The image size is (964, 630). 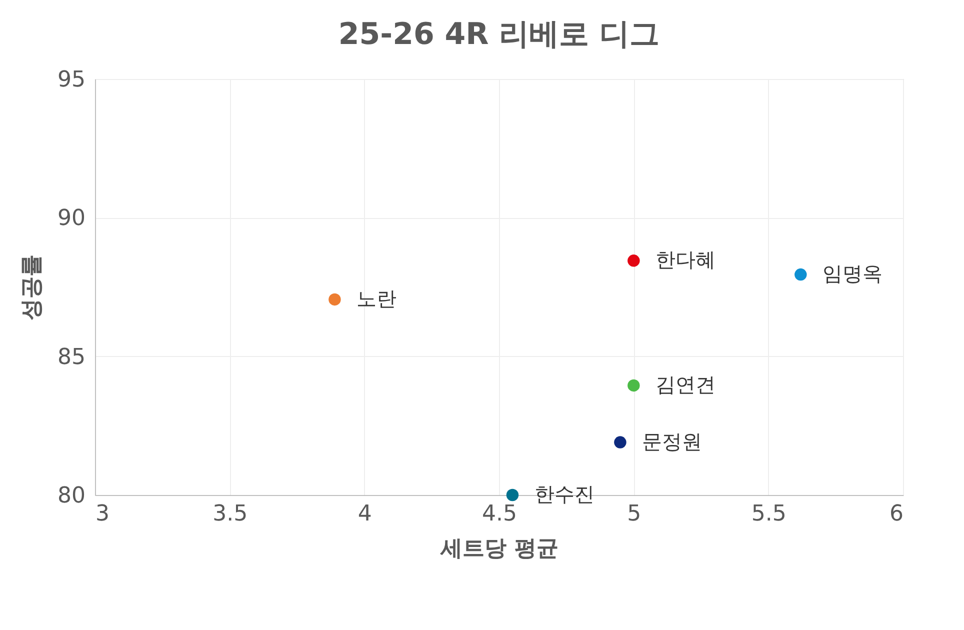 What do you see at coordinates (852, 274) in the screenshot?
I see `series-label: 임명옥` at bounding box center [852, 274].